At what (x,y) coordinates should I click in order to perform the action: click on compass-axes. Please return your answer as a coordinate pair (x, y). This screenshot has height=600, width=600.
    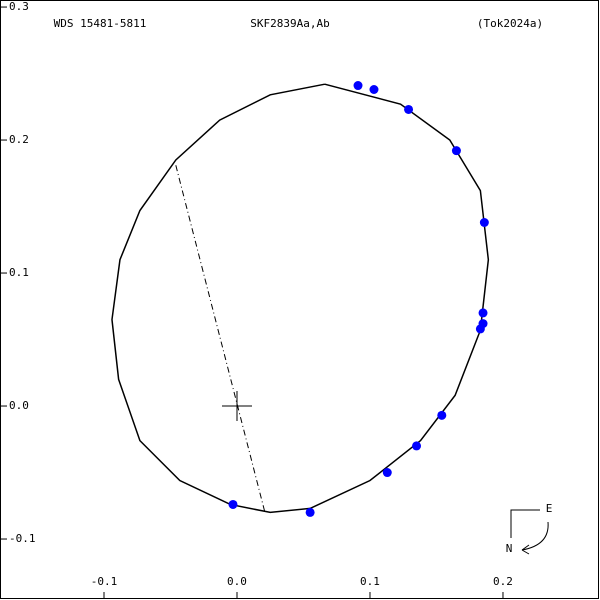
    Looking at the image, I should click on (525, 523).